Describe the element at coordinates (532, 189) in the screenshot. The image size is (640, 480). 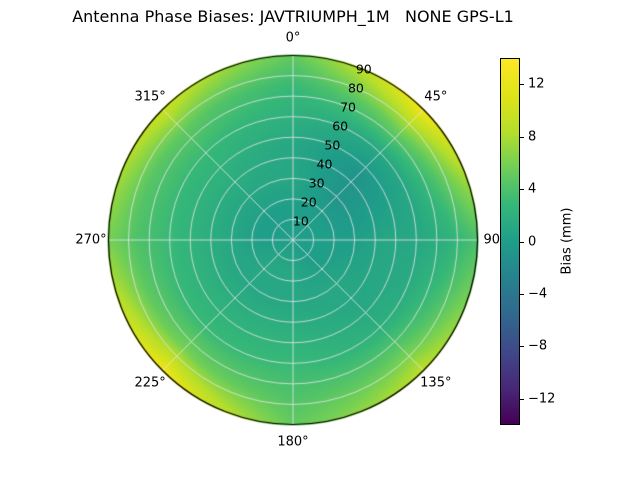
I see `colorbar-tick-label: 4` at that location.